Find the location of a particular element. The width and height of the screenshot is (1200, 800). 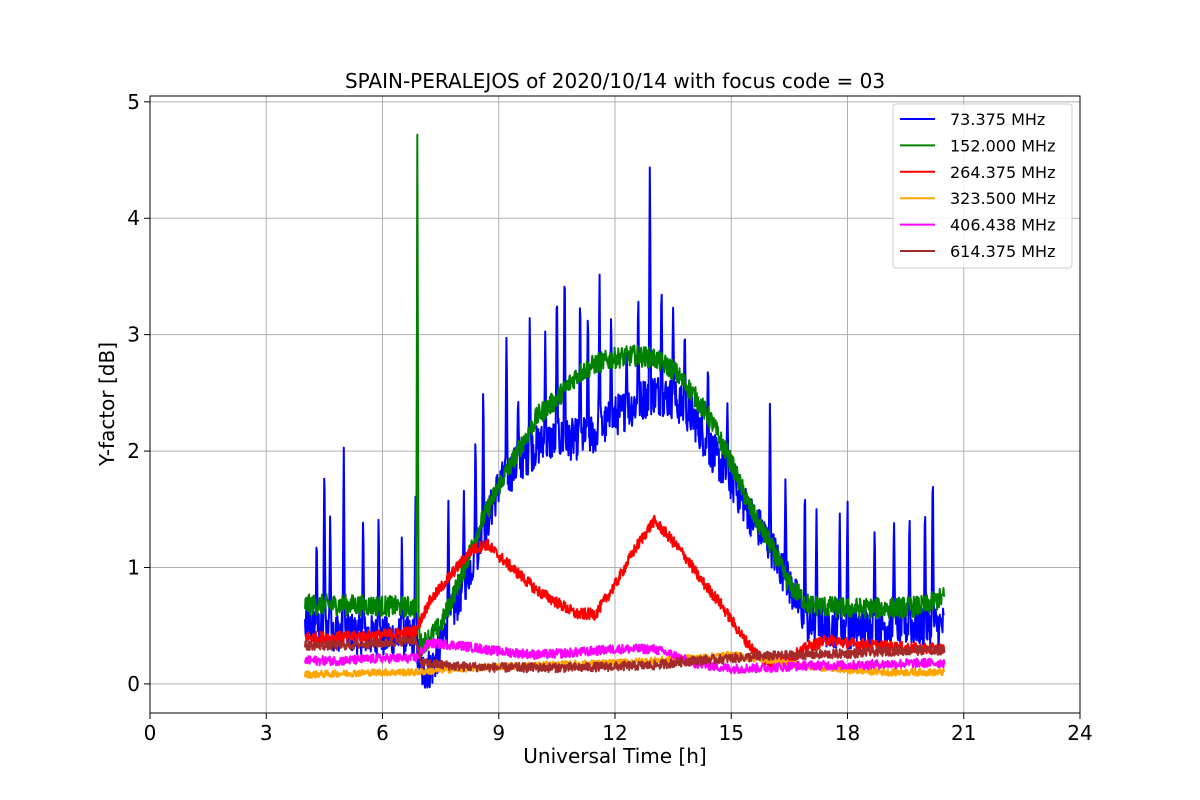

y-tick-label: 4 is located at coordinates (133, 218).